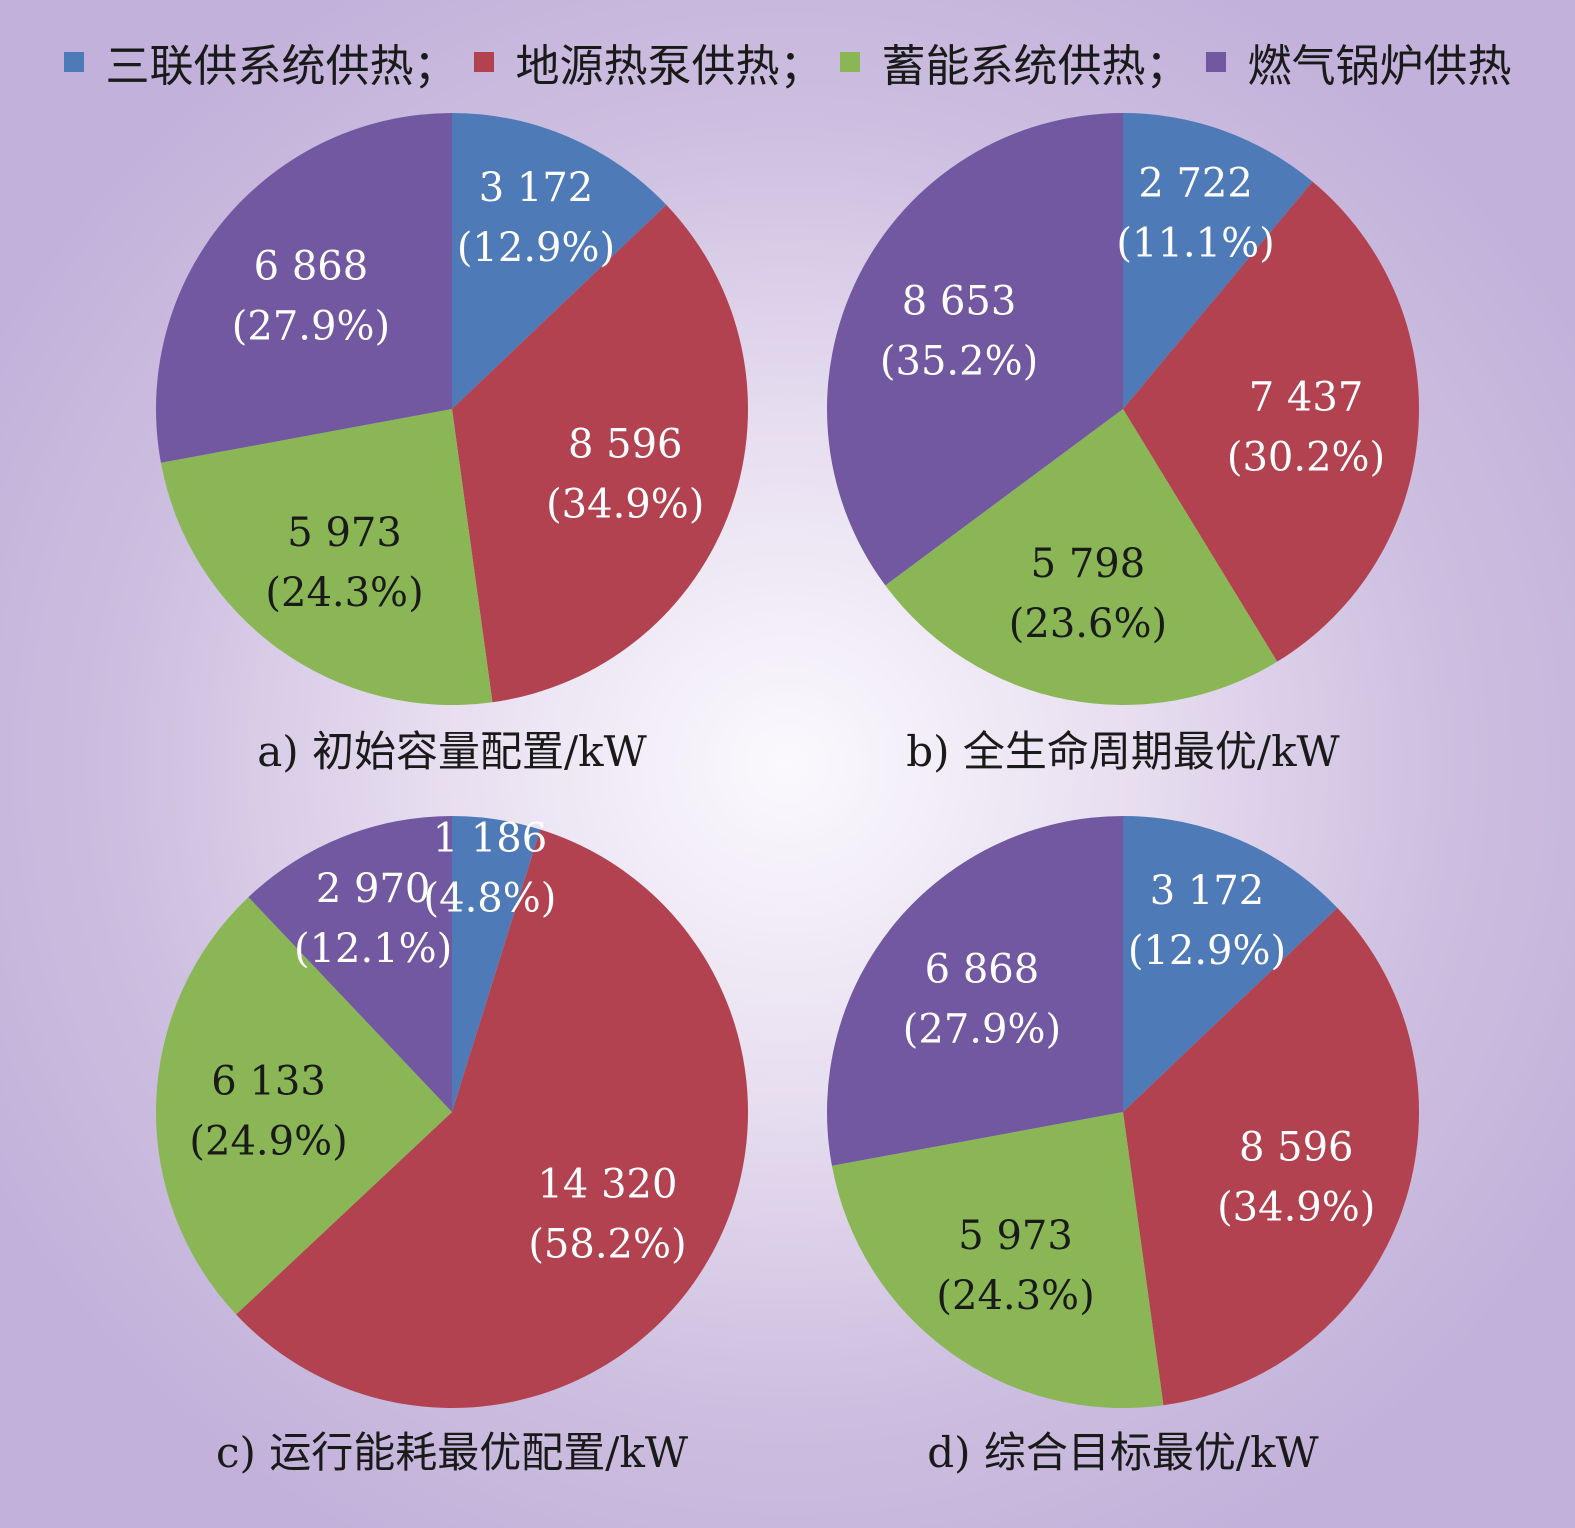 The width and height of the screenshot is (1575, 1528). I want to click on legend-swatch-cchp, so click(73, 62).